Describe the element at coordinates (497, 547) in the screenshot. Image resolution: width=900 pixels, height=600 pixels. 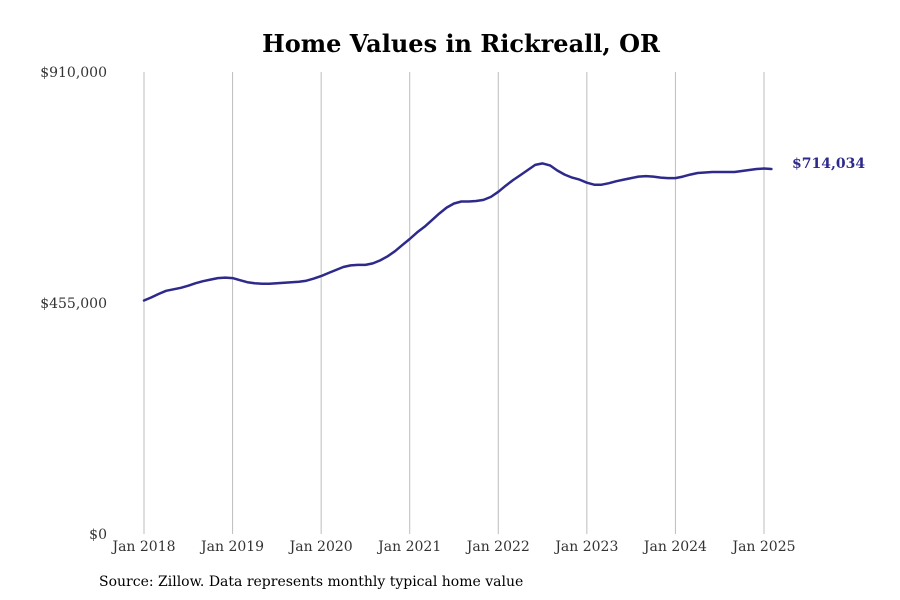
I see `x-tick-label: Jan 2022` at that location.